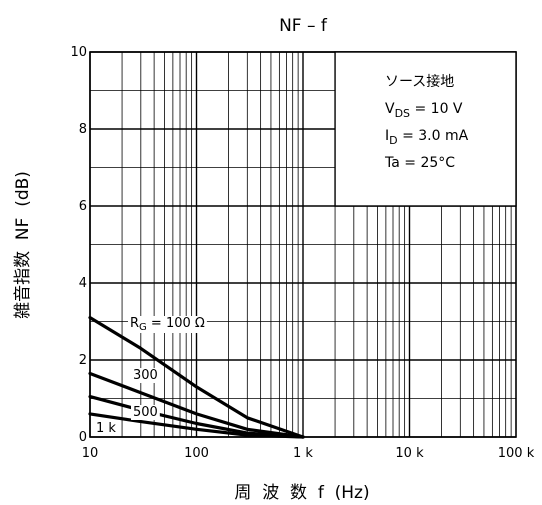  I want to click on conditions-title: ソース接地, so click(419, 81).